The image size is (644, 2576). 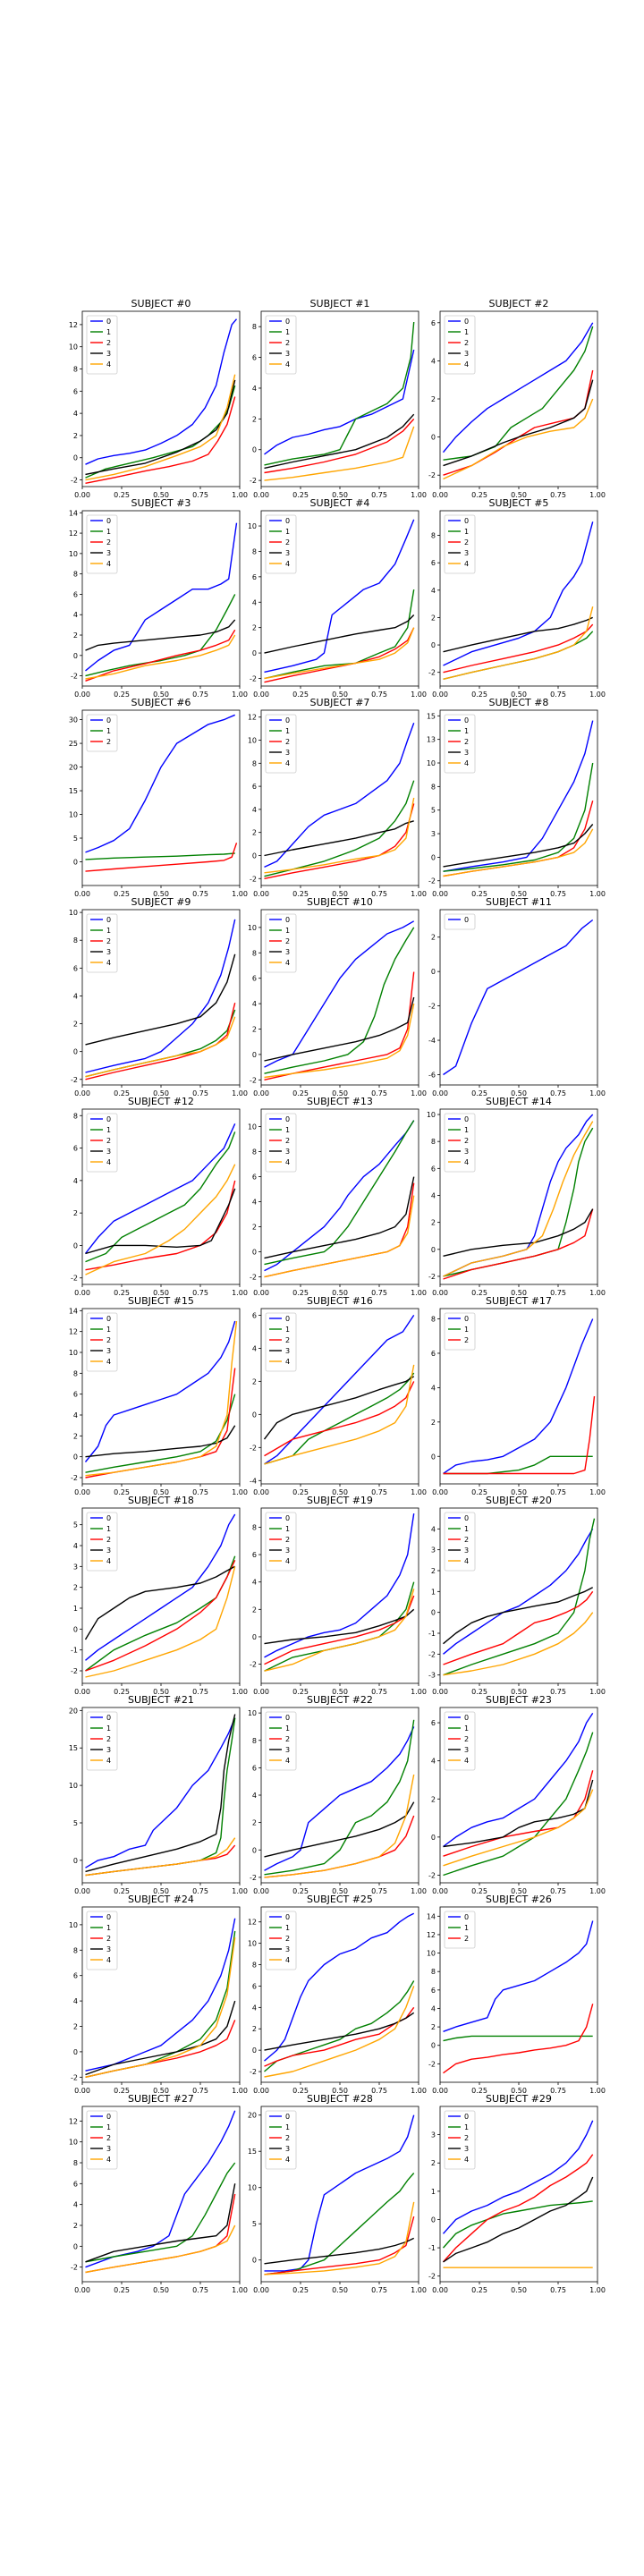 I want to click on subplot-title: SUBJECT #17, so click(x=519, y=1301).